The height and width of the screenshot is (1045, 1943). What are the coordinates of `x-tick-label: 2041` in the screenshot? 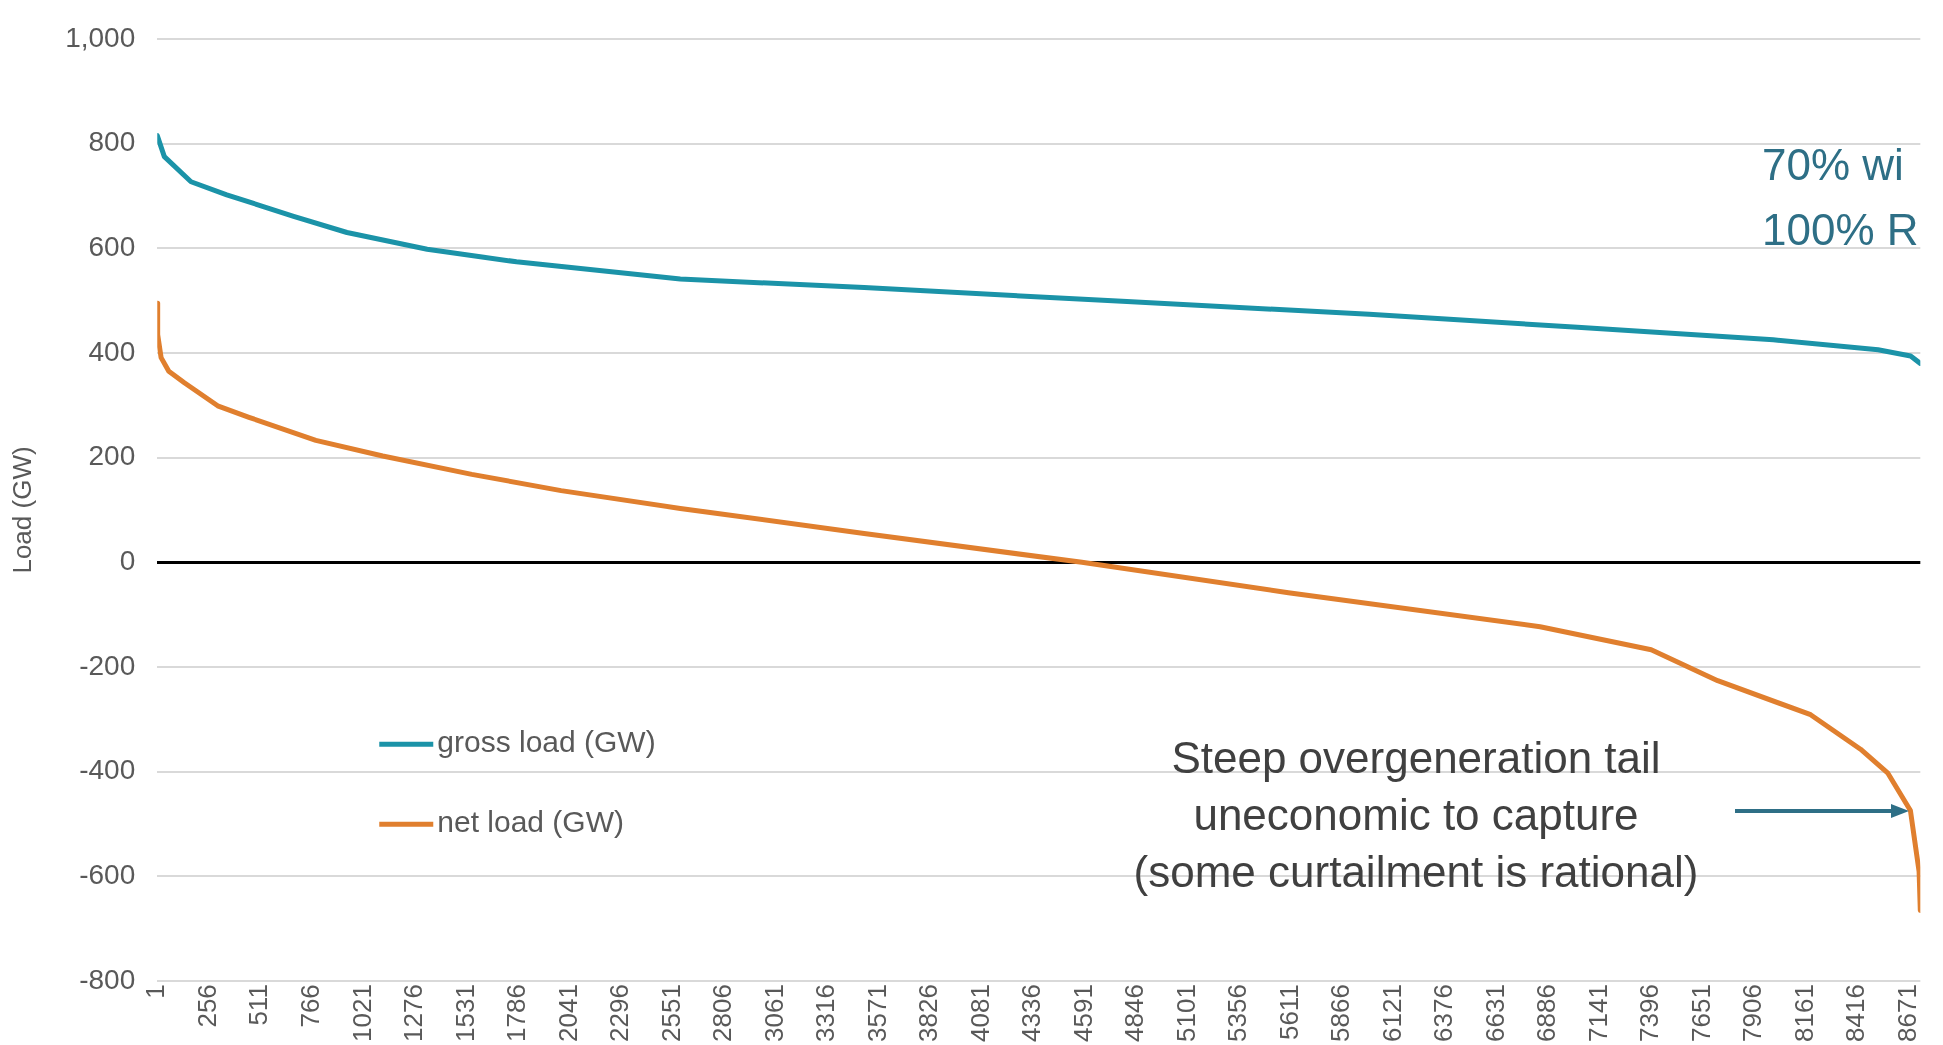 It's located at (567, 1013).